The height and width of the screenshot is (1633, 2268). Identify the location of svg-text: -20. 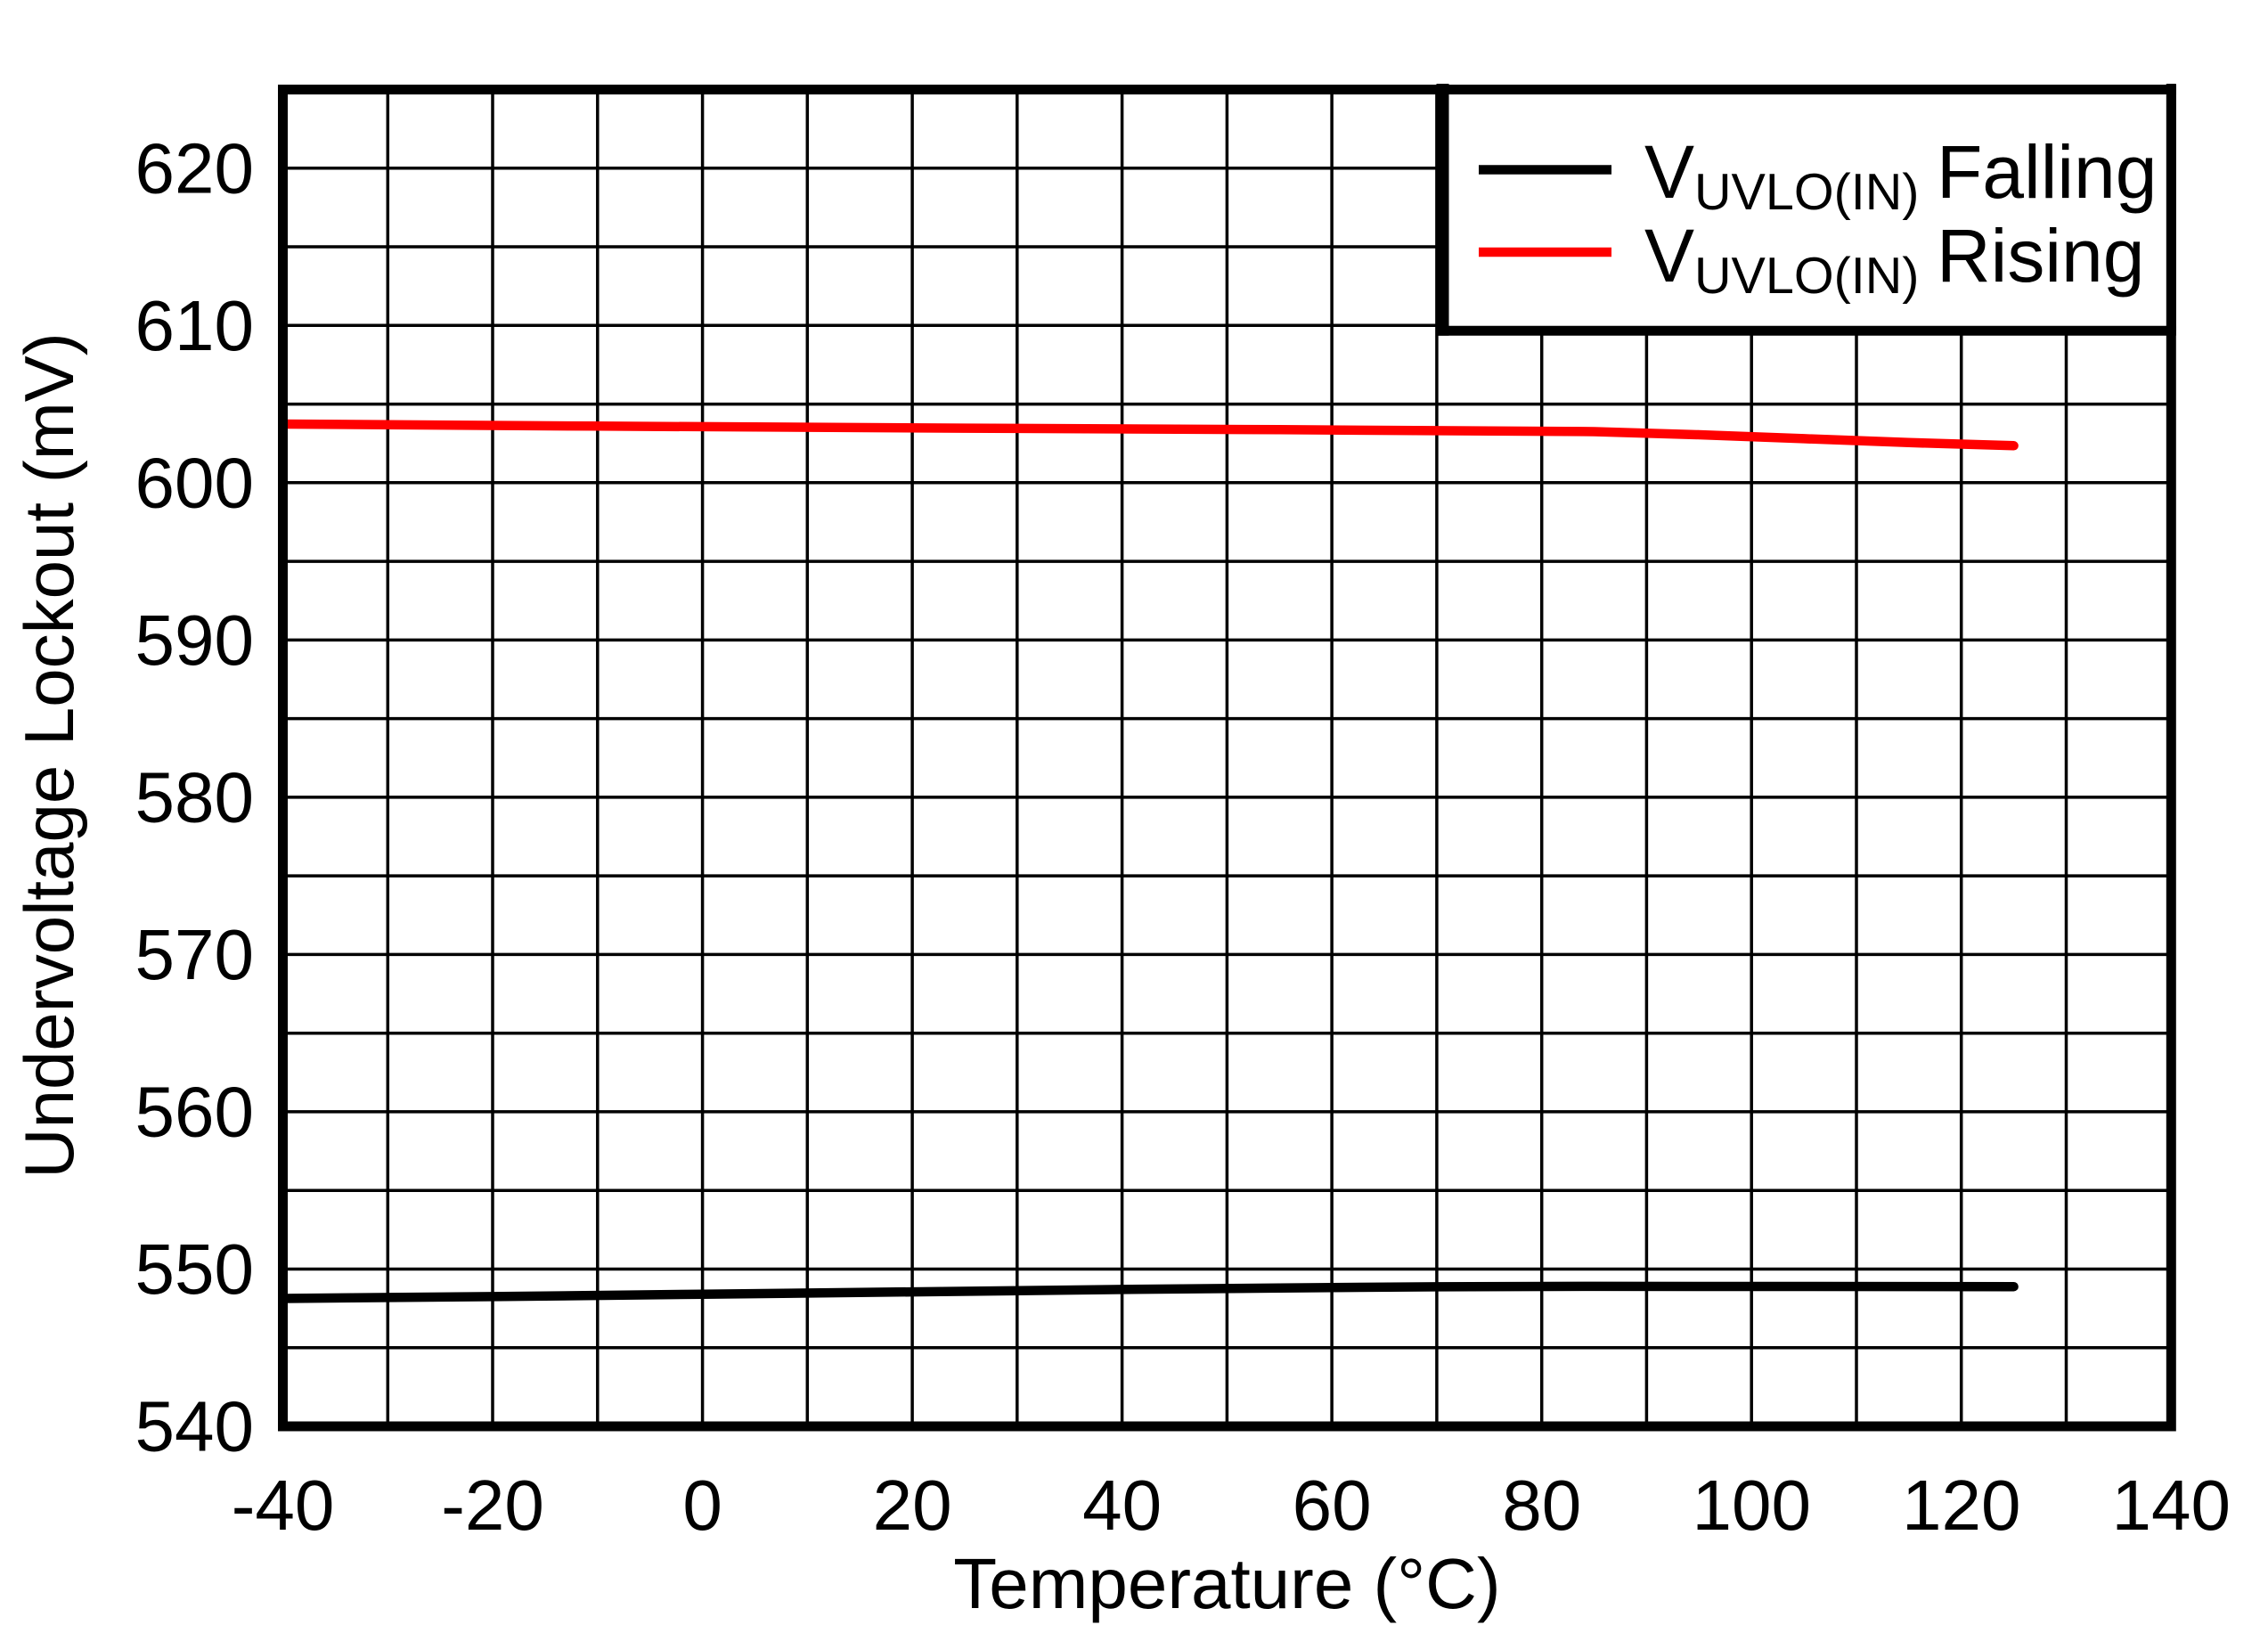
(492, 1506).